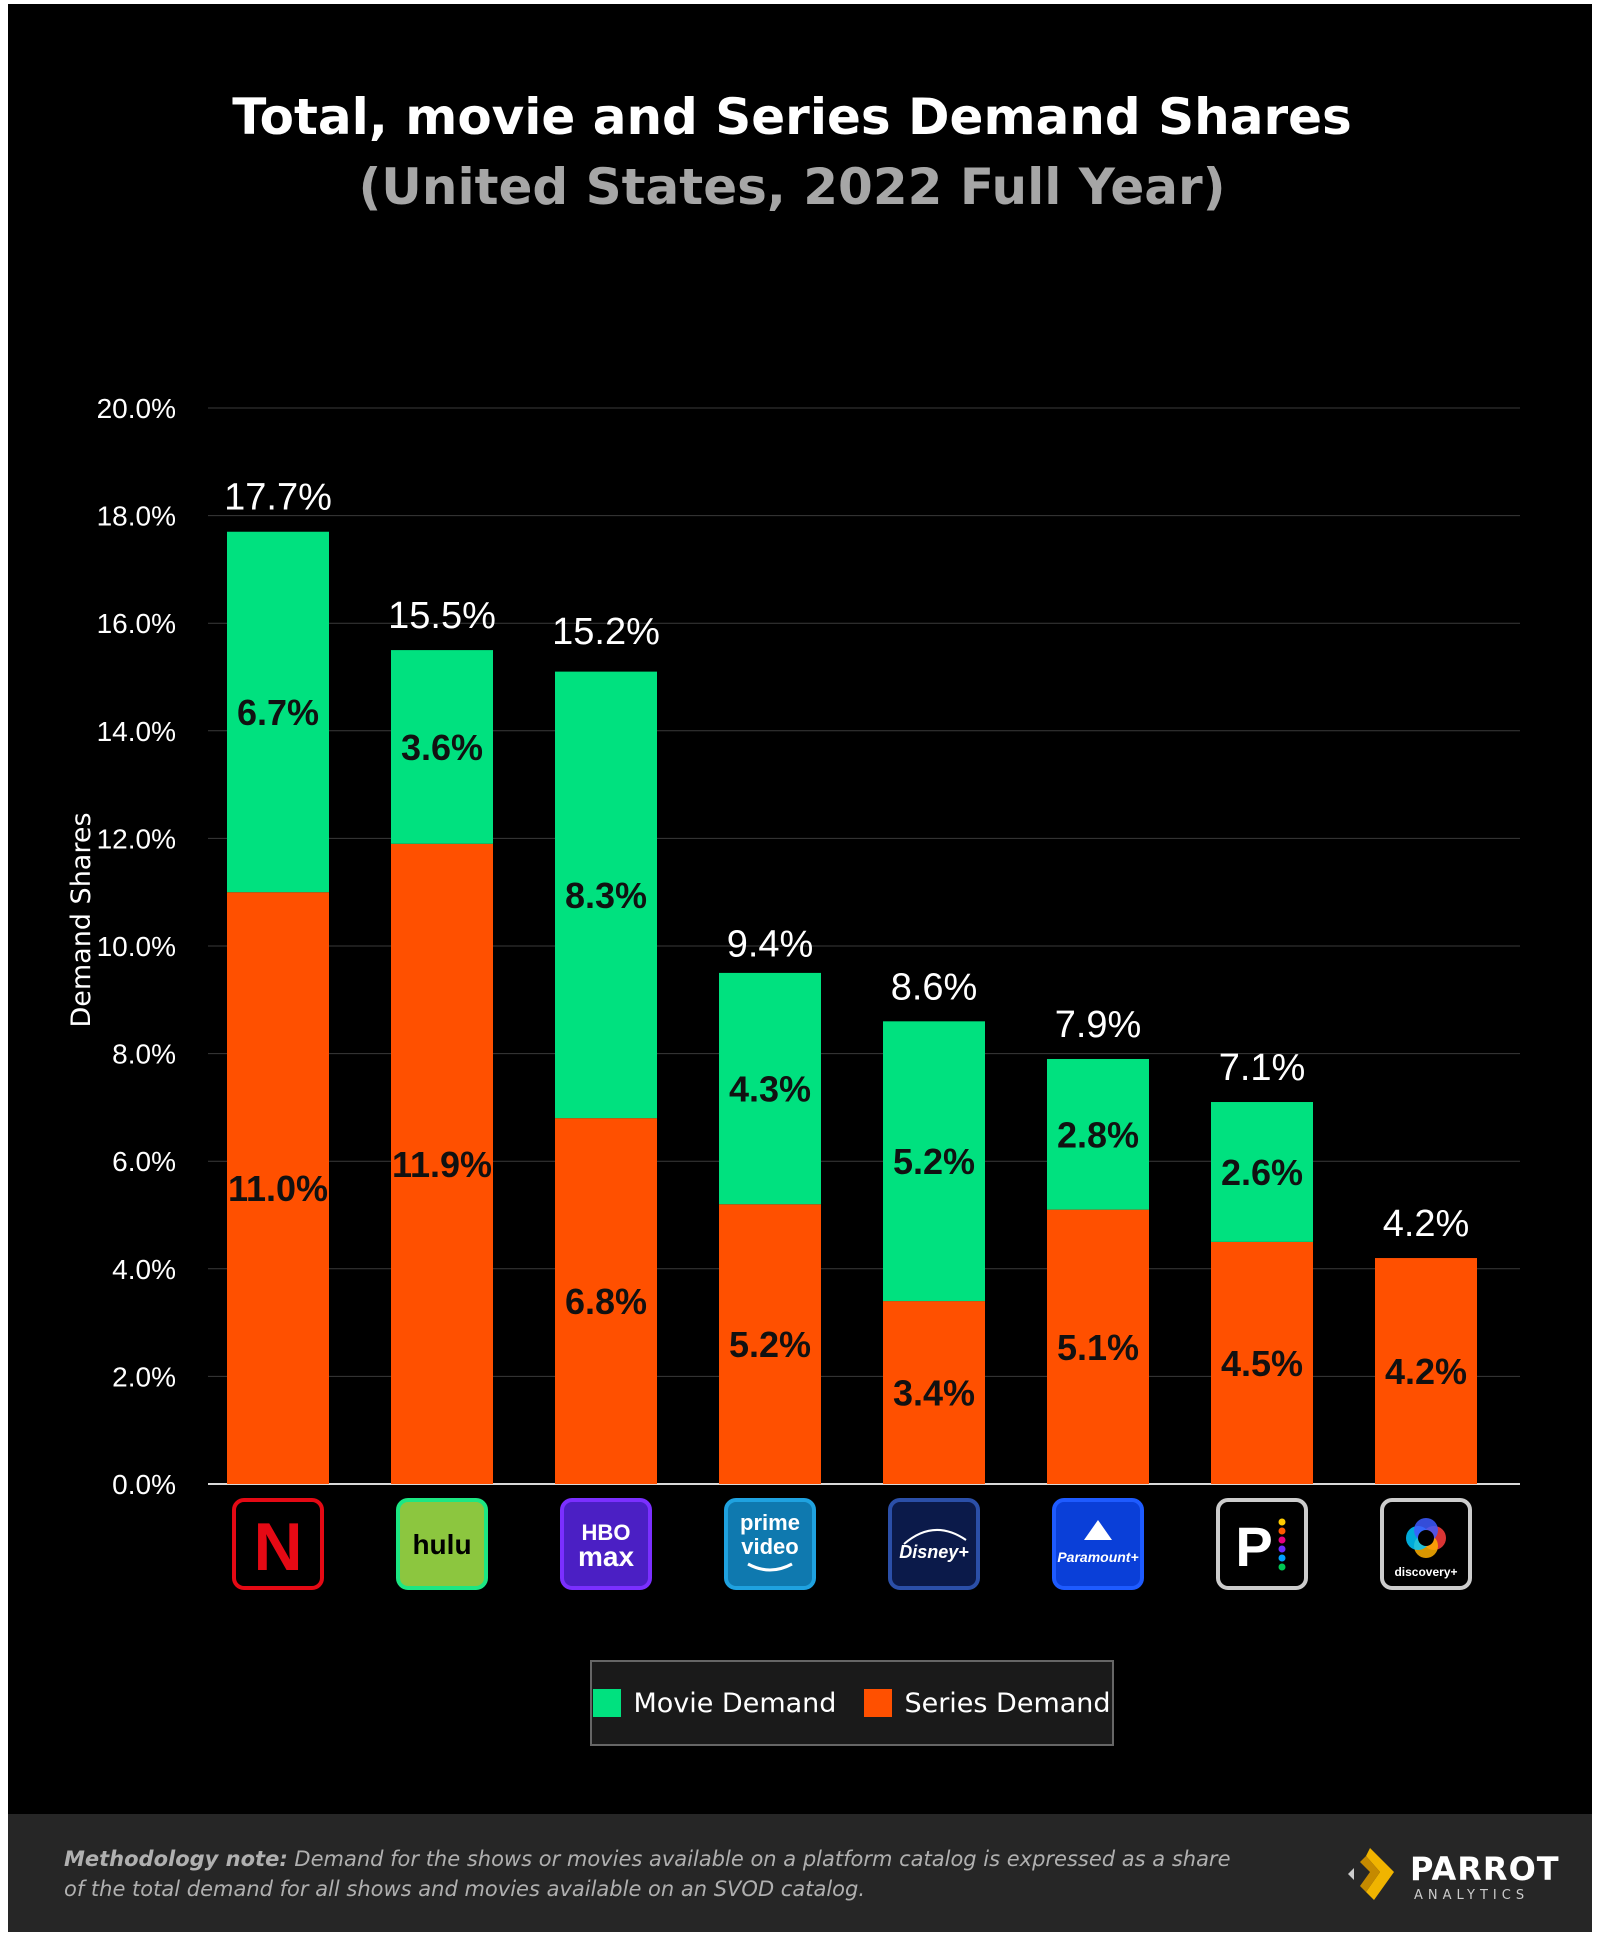 Image resolution: width=1600 pixels, height=1937 pixels. I want to click on y-tick-label: 2.0%, so click(144, 1376).